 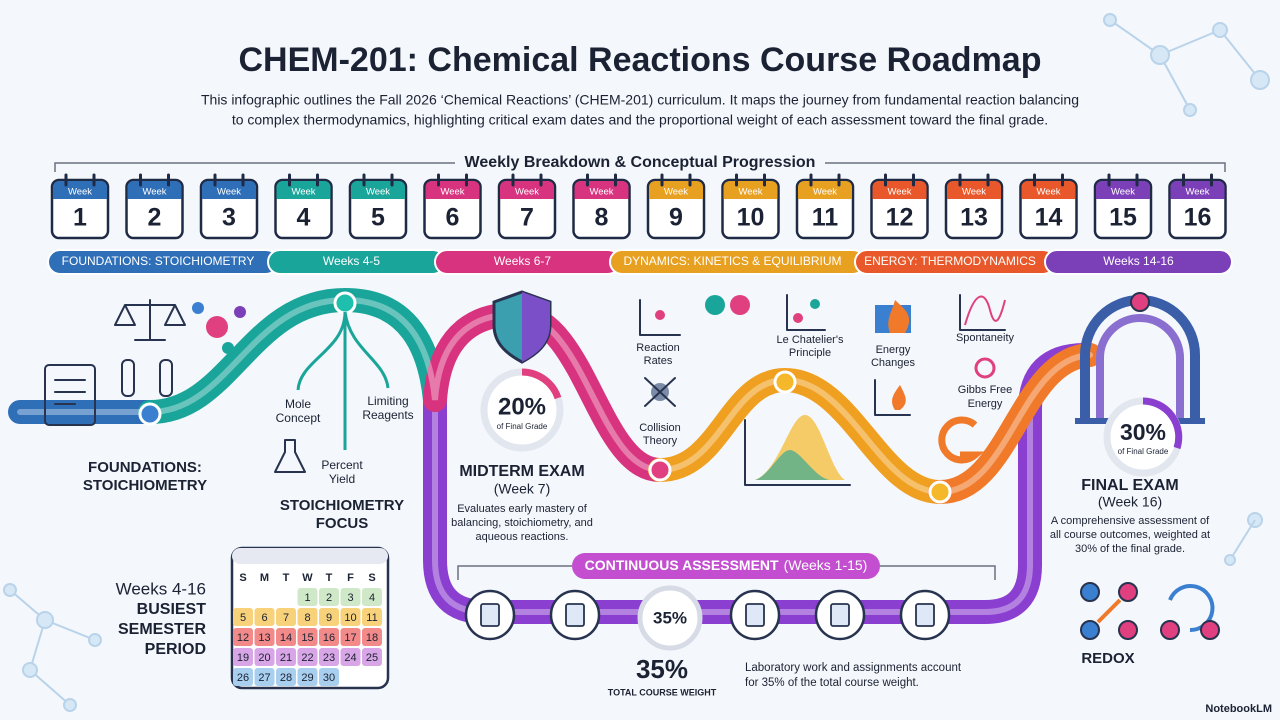 I want to click on phase-name: Weeks 6-7, so click(x=522, y=261).